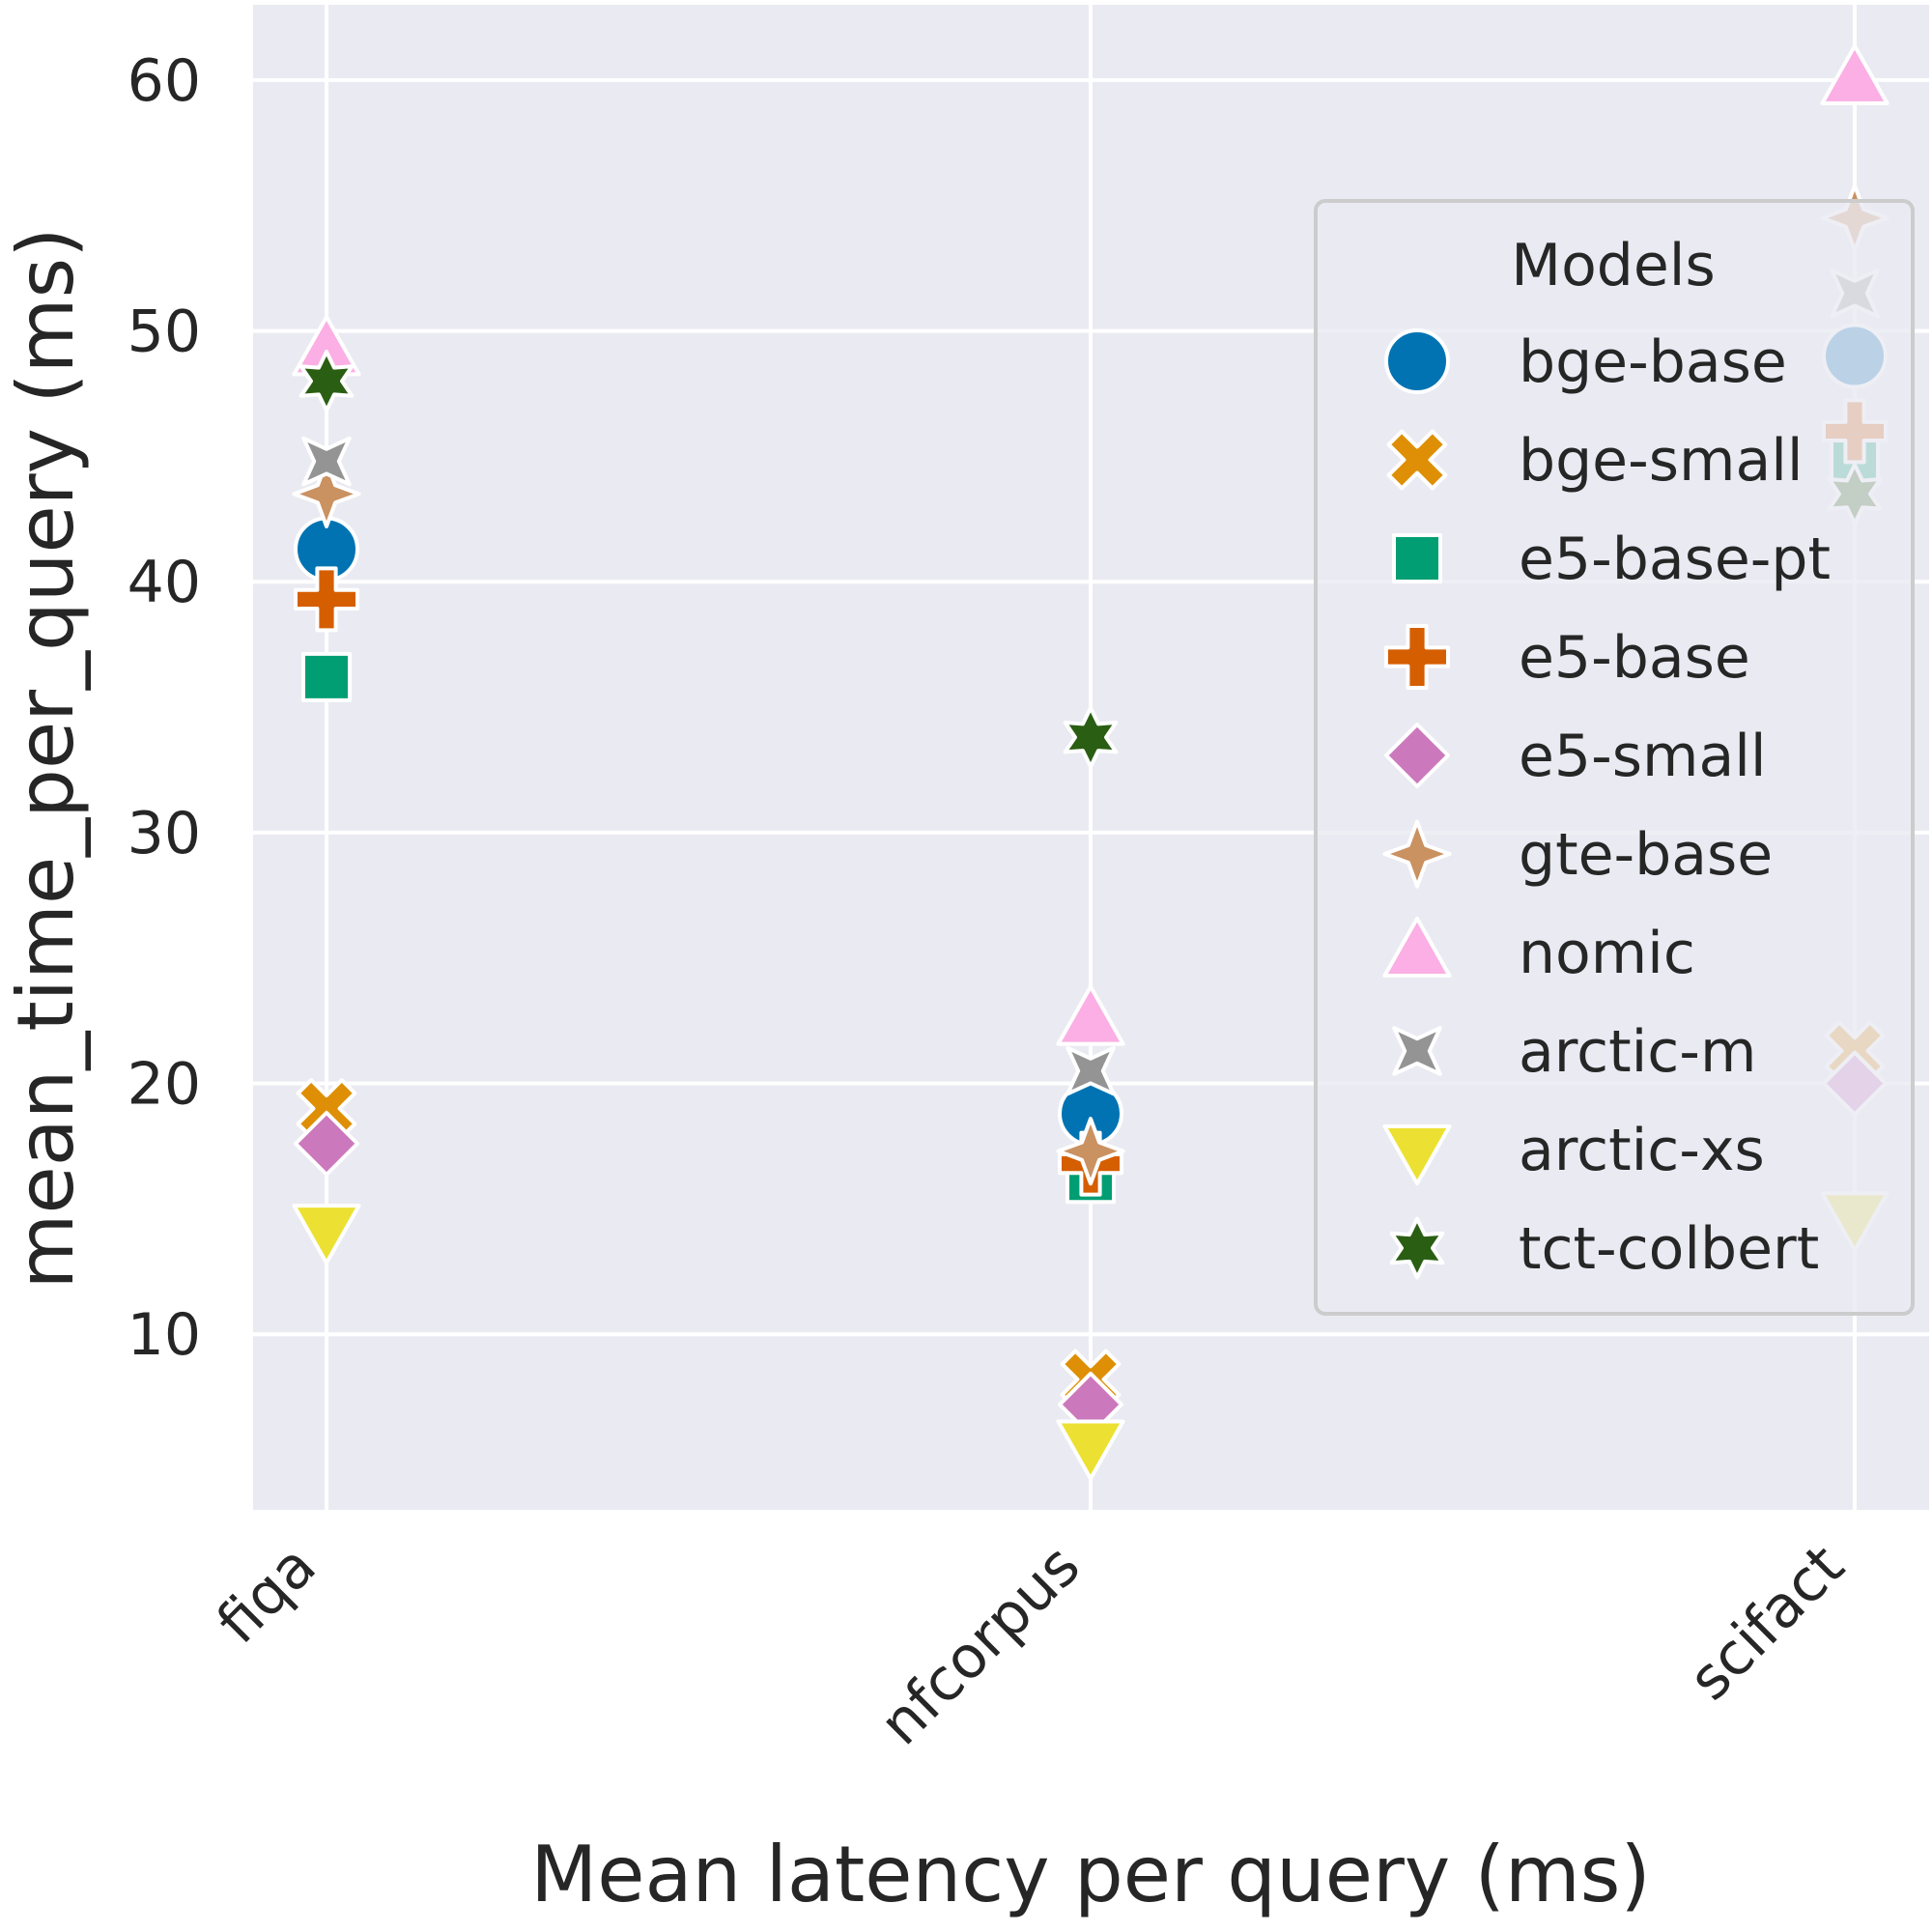 The width and height of the screenshot is (1932, 1932). What do you see at coordinates (980, 1645) in the screenshot?
I see `x-tick-label: nfcorpus` at bounding box center [980, 1645].